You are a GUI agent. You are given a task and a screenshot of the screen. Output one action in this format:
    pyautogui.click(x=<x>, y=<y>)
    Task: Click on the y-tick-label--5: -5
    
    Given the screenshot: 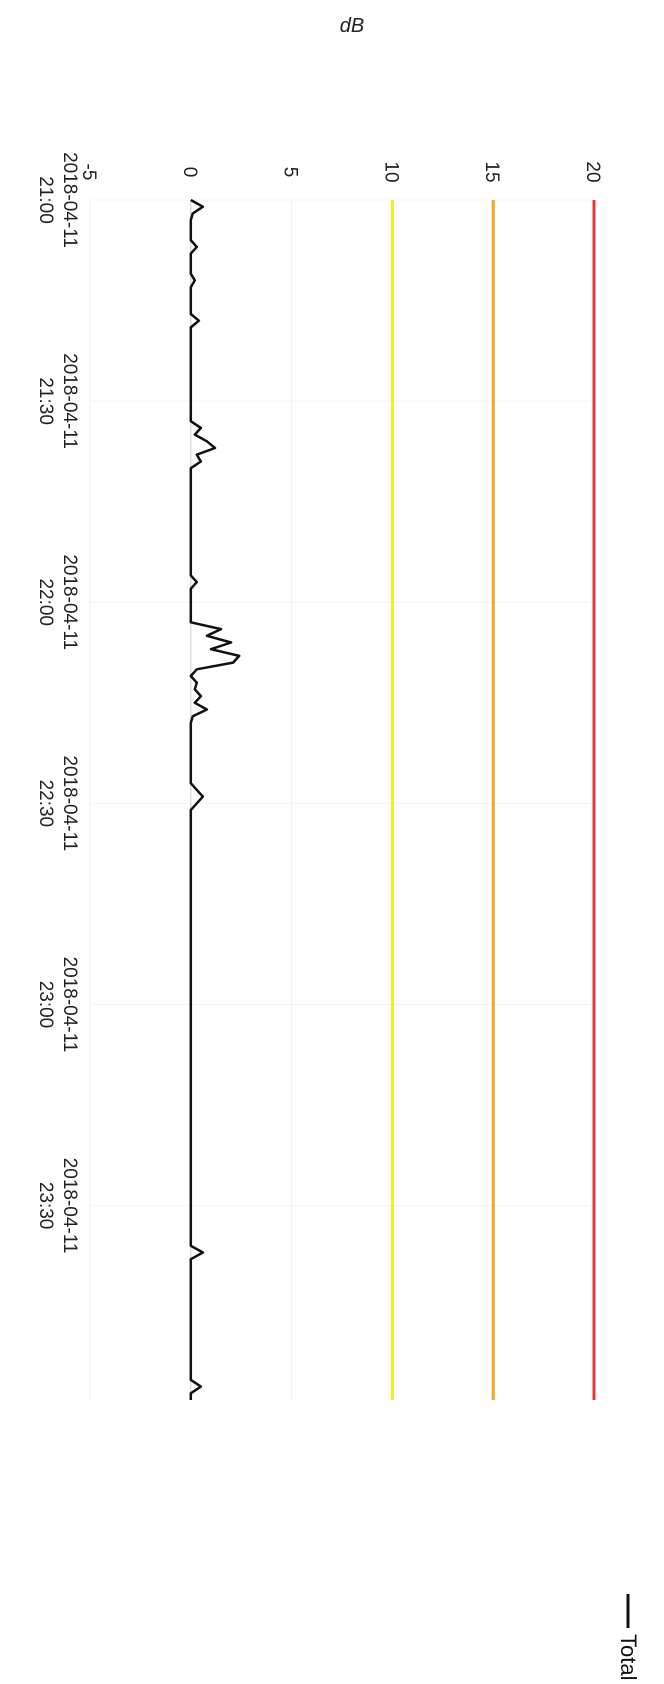 What is the action you would take?
    pyautogui.click(x=88, y=172)
    